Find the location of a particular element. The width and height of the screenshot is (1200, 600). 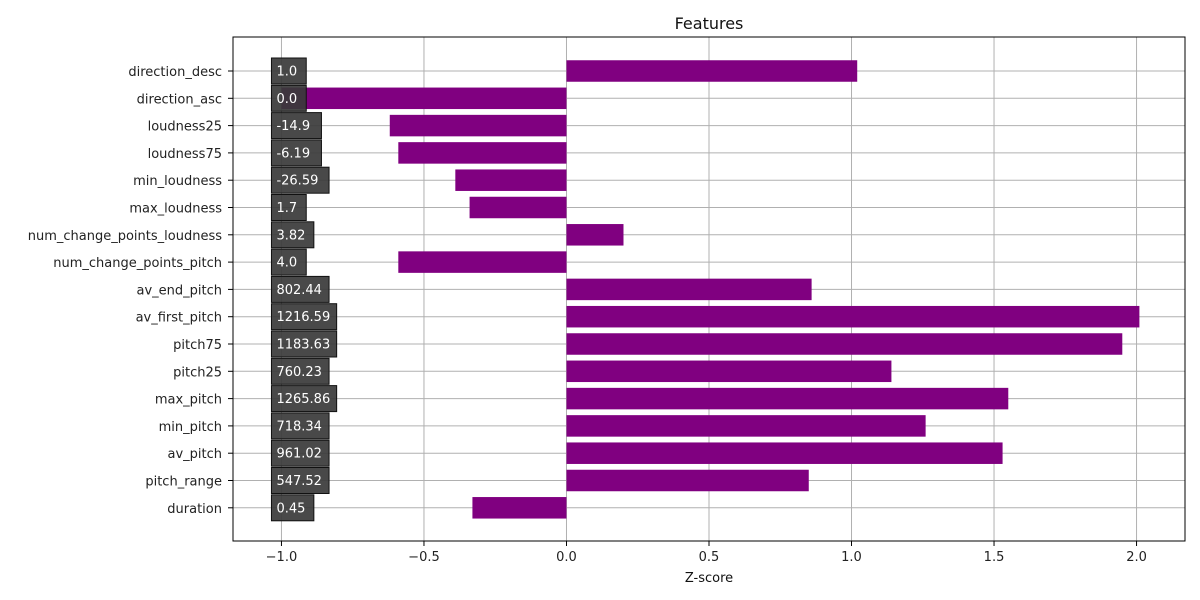

value-label-group: -14.9 is located at coordinates (296, 126).